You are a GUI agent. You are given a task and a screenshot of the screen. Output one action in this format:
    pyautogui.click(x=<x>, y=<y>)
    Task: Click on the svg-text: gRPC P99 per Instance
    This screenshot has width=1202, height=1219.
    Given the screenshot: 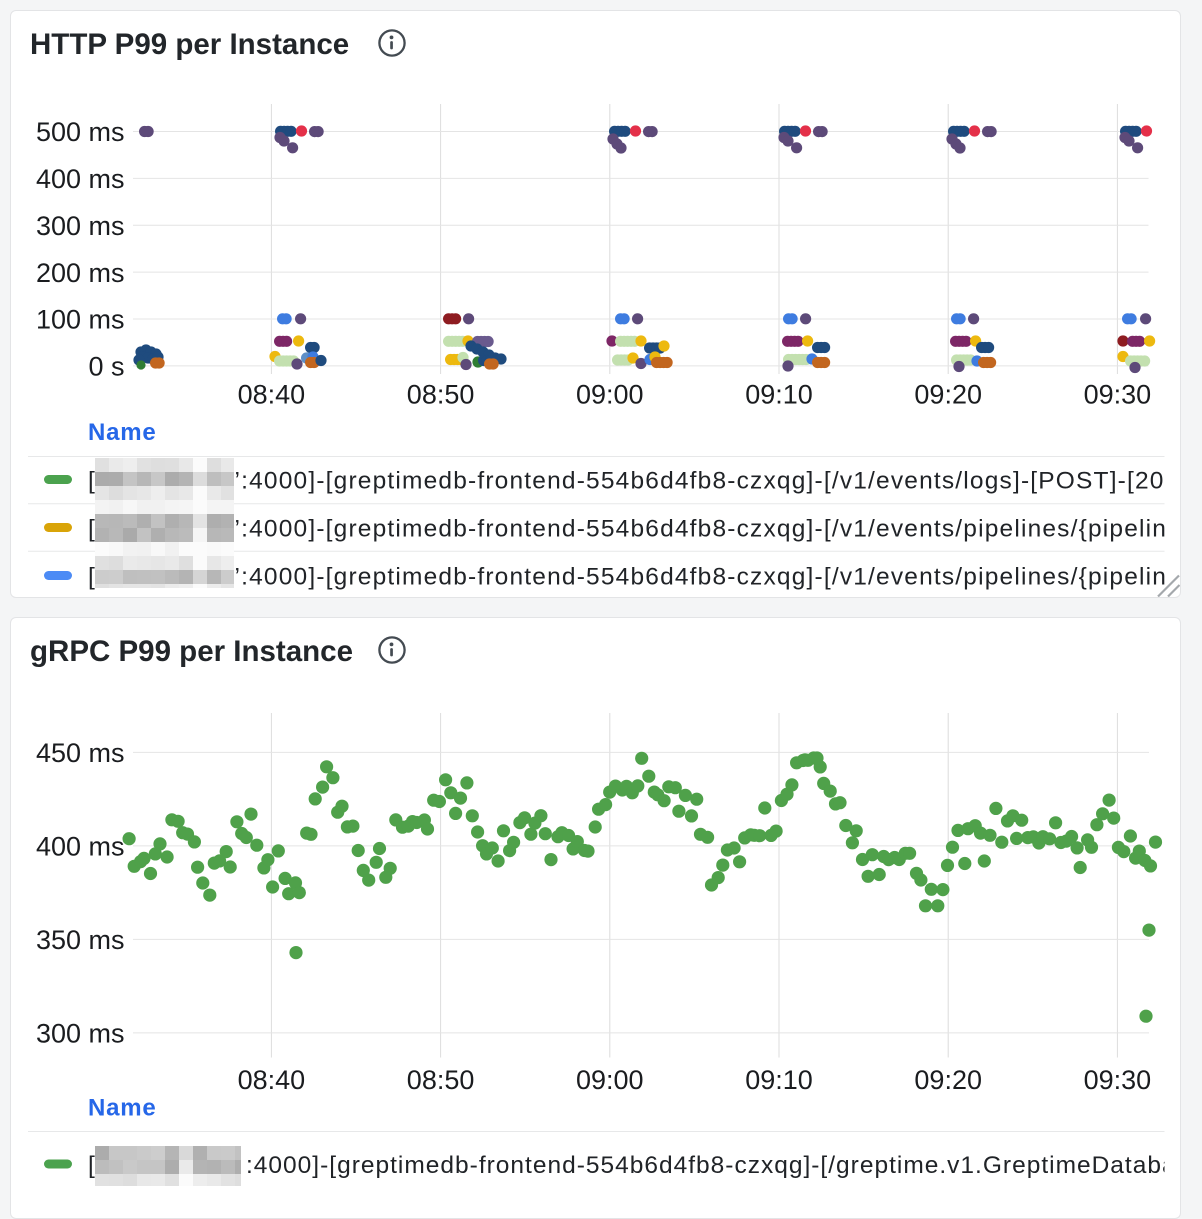 What is the action you would take?
    pyautogui.click(x=191, y=651)
    